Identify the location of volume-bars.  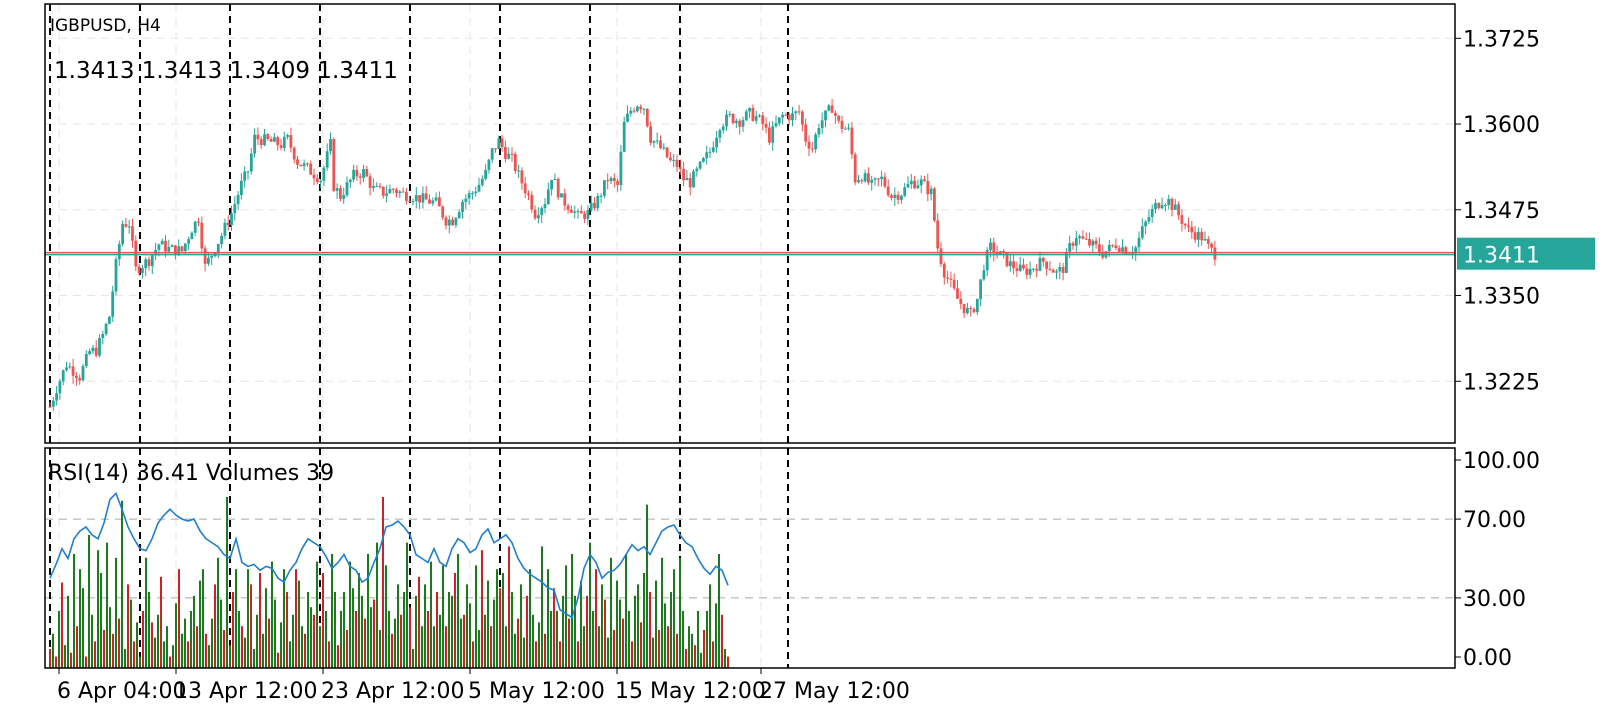
(389, 582).